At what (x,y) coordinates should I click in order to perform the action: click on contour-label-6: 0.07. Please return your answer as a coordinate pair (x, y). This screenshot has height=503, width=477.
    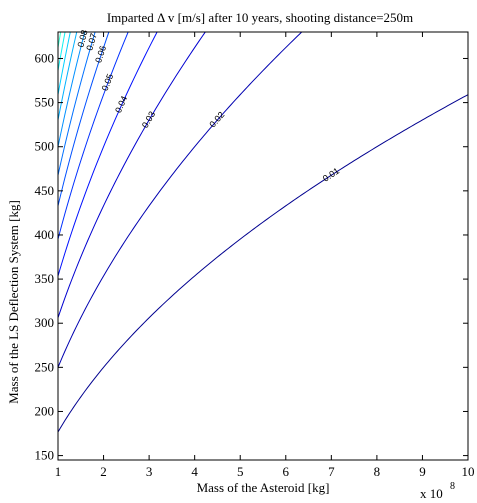
    Looking at the image, I should click on (91, 42).